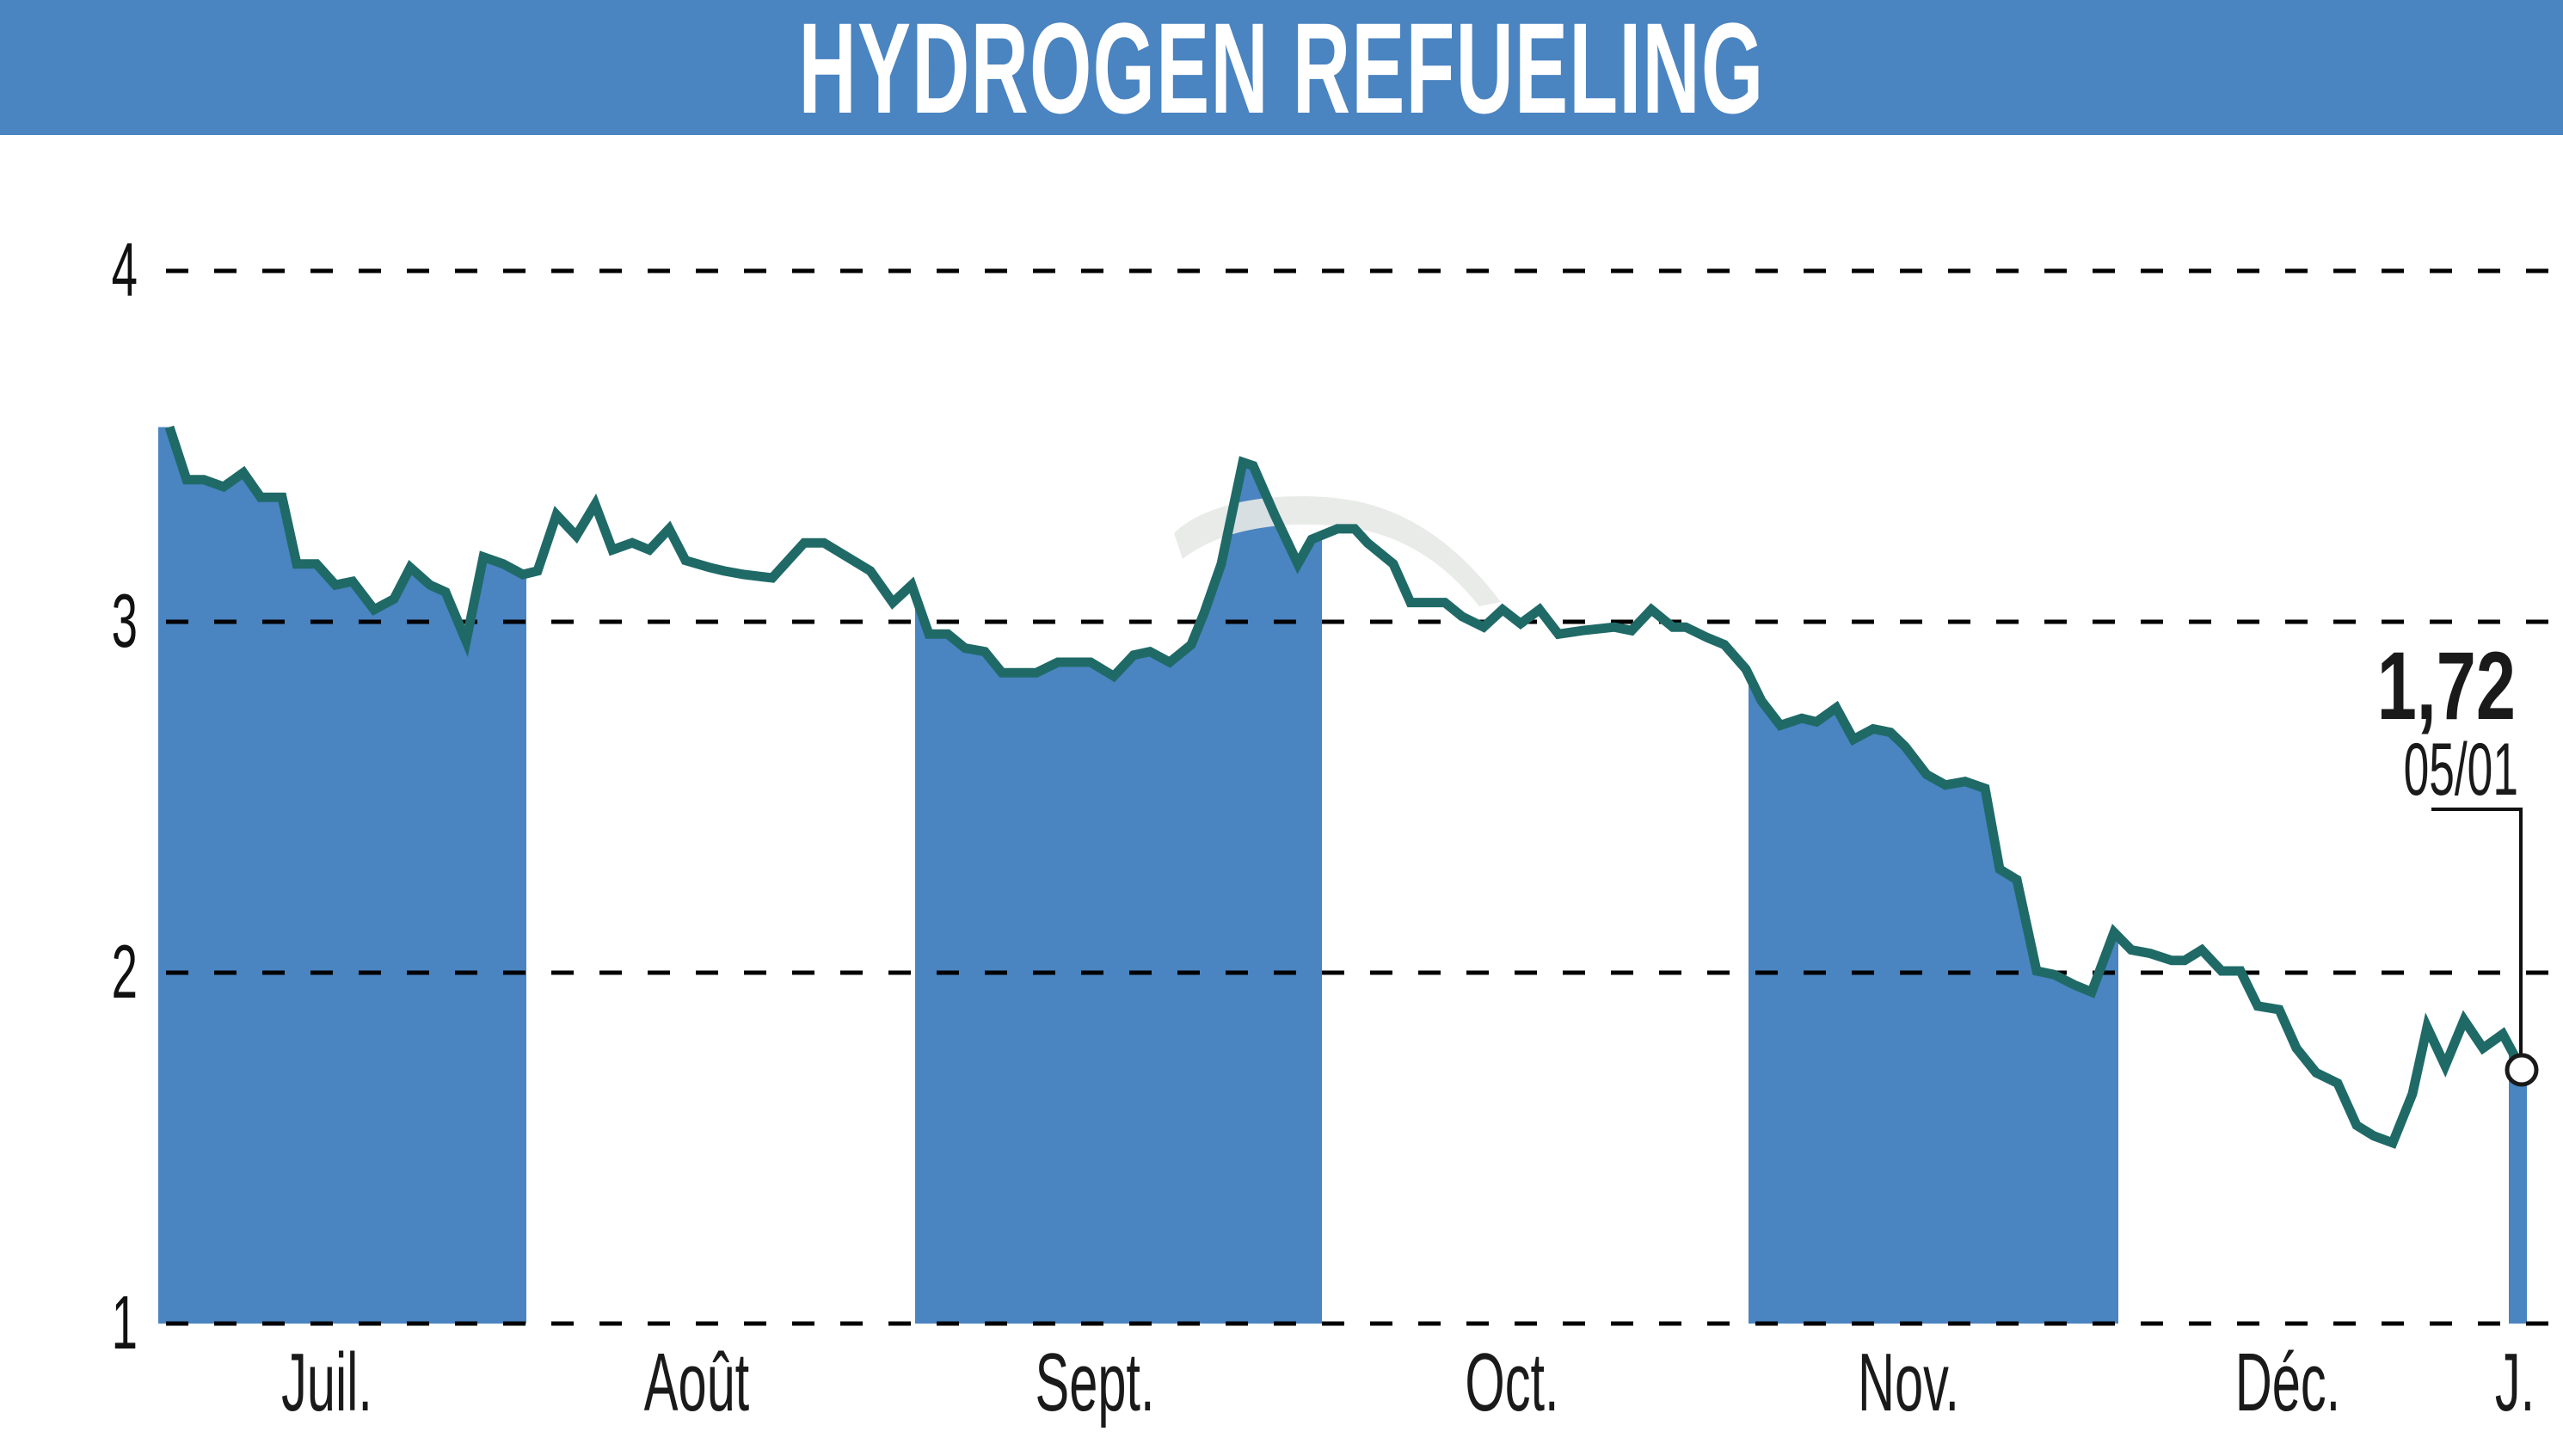 This screenshot has height=1456, width=2563. What do you see at coordinates (124, 972) in the screenshot?
I see `y-tick-2: 2` at bounding box center [124, 972].